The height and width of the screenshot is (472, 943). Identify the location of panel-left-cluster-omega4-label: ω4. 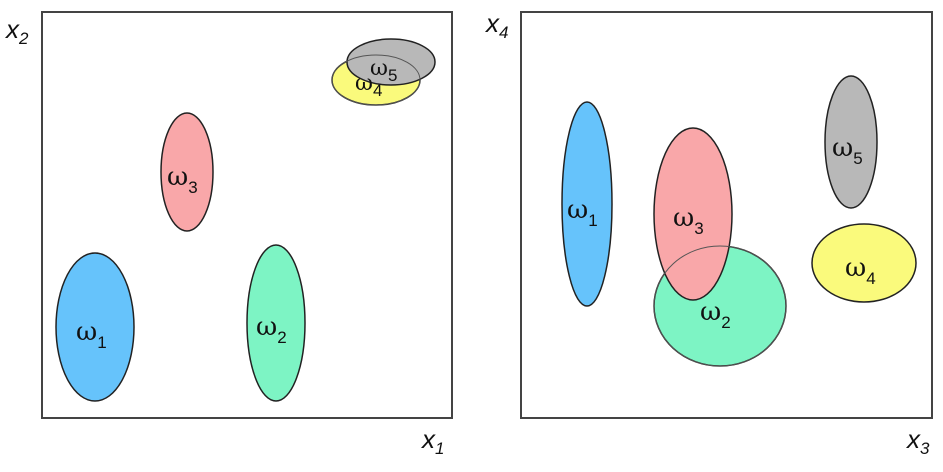
(368, 85).